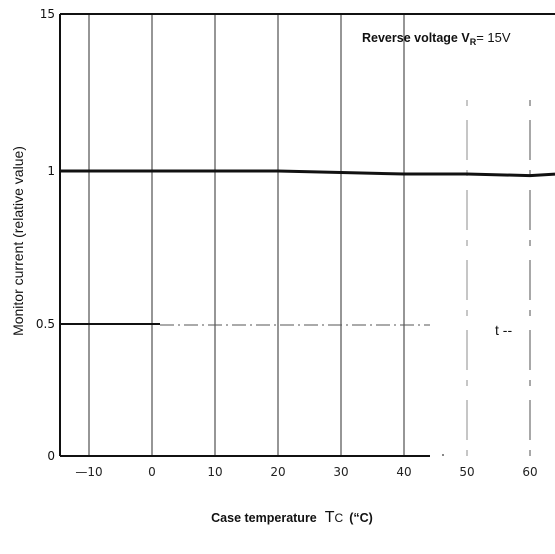 This screenshot has height=554, width=555. Describe the element at coordinates (340, 472) in the screenshot. I see `x-tick-label-30: 30` at that location.